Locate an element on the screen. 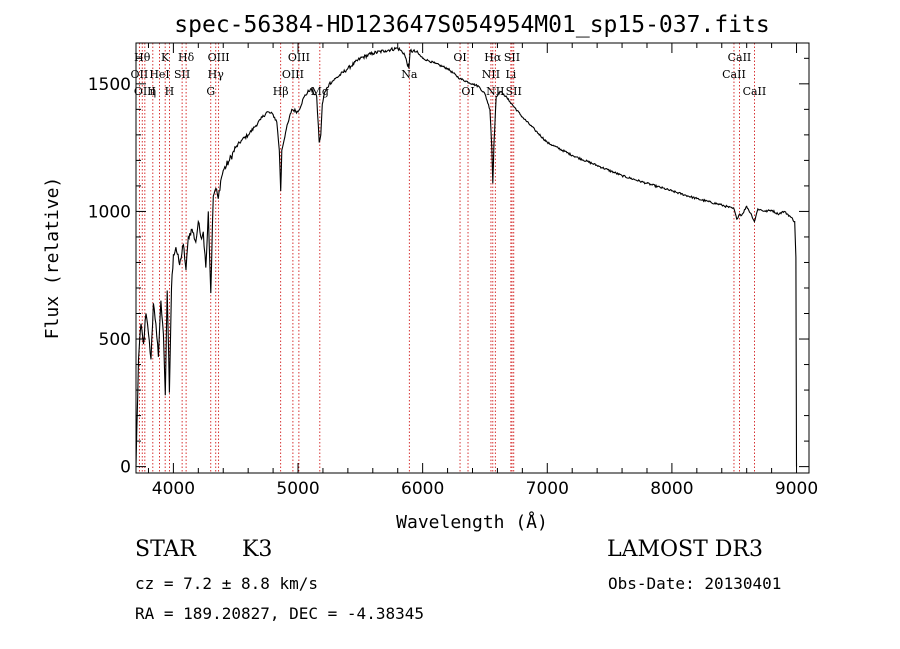  line-marker-label: G is located at coordinates (210, 91).